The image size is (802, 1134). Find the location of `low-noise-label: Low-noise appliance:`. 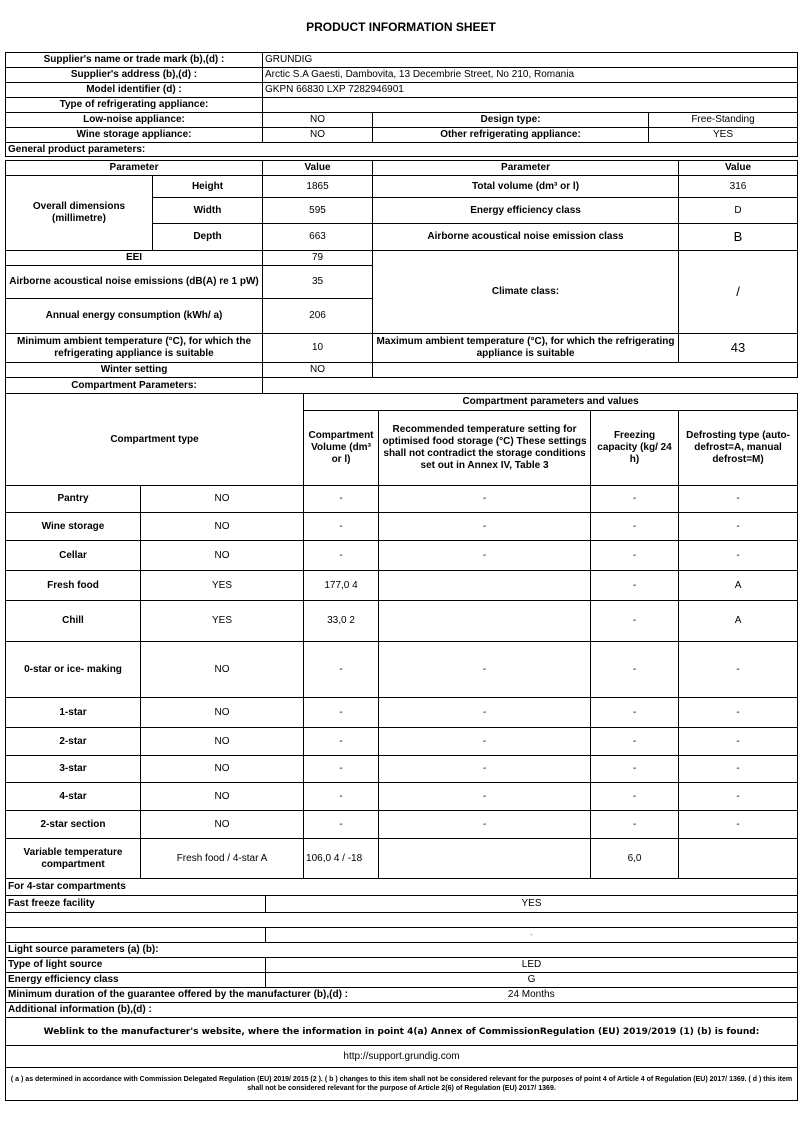

low-noise-label: Low-noise appliance: is located at coordinates (134, 120).